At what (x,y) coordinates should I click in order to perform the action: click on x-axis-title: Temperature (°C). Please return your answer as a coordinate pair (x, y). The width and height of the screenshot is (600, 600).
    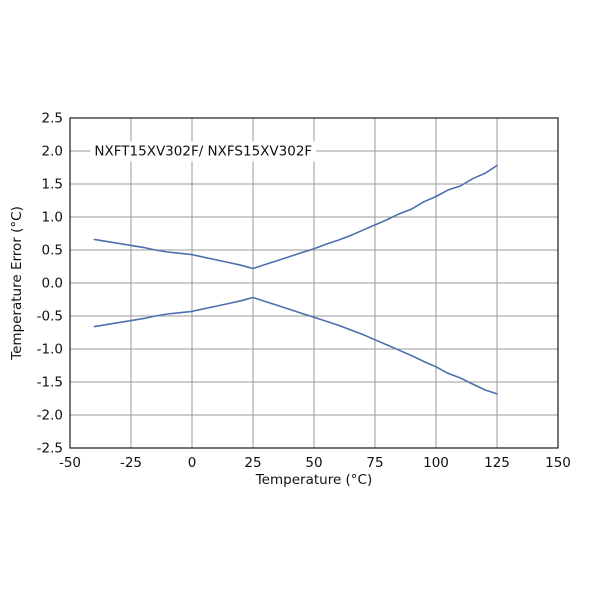
    Looking at the image, I should click on (314, 480).